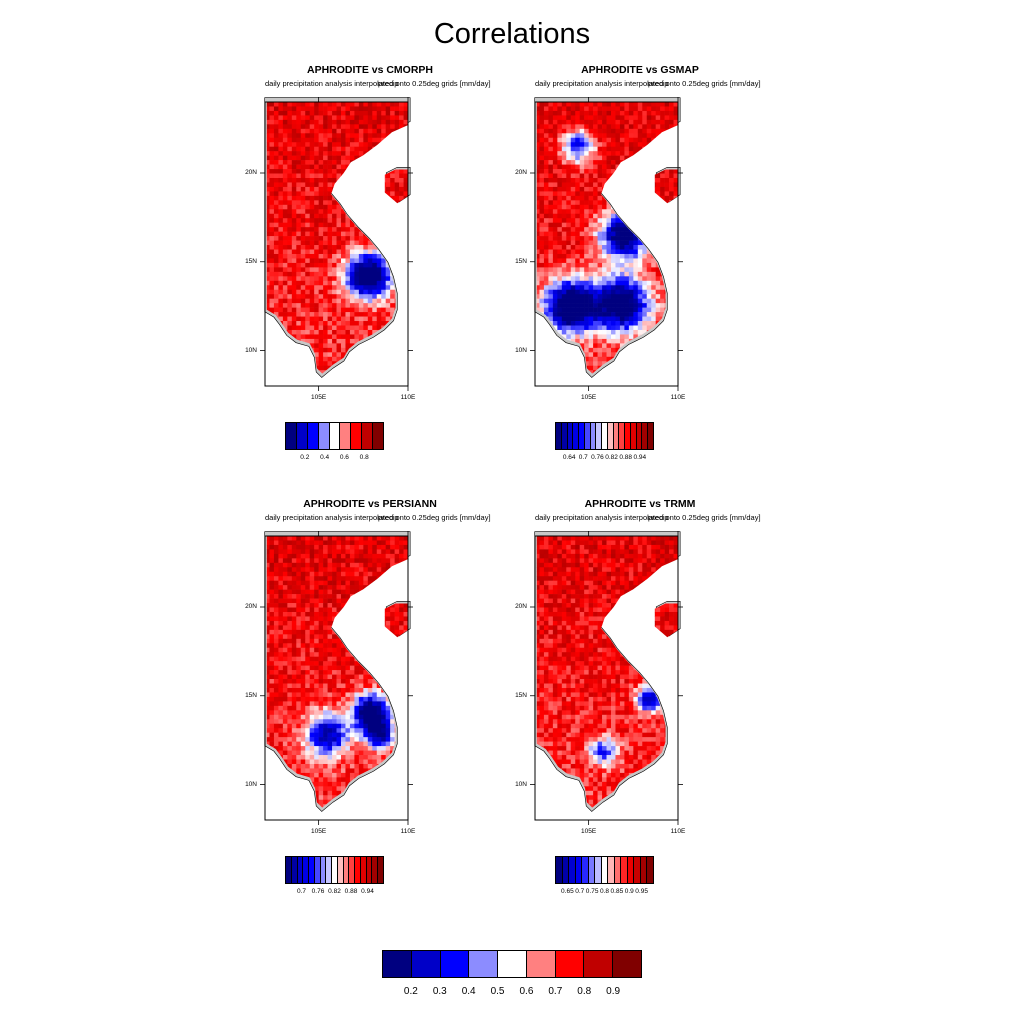 The height and width of the screenshot is (1024, 1024). What do you see at coordinates (325, 457) in the screenshot?
I see `colorbar-tick-label: 0.4` at bounding box center [325, 457].